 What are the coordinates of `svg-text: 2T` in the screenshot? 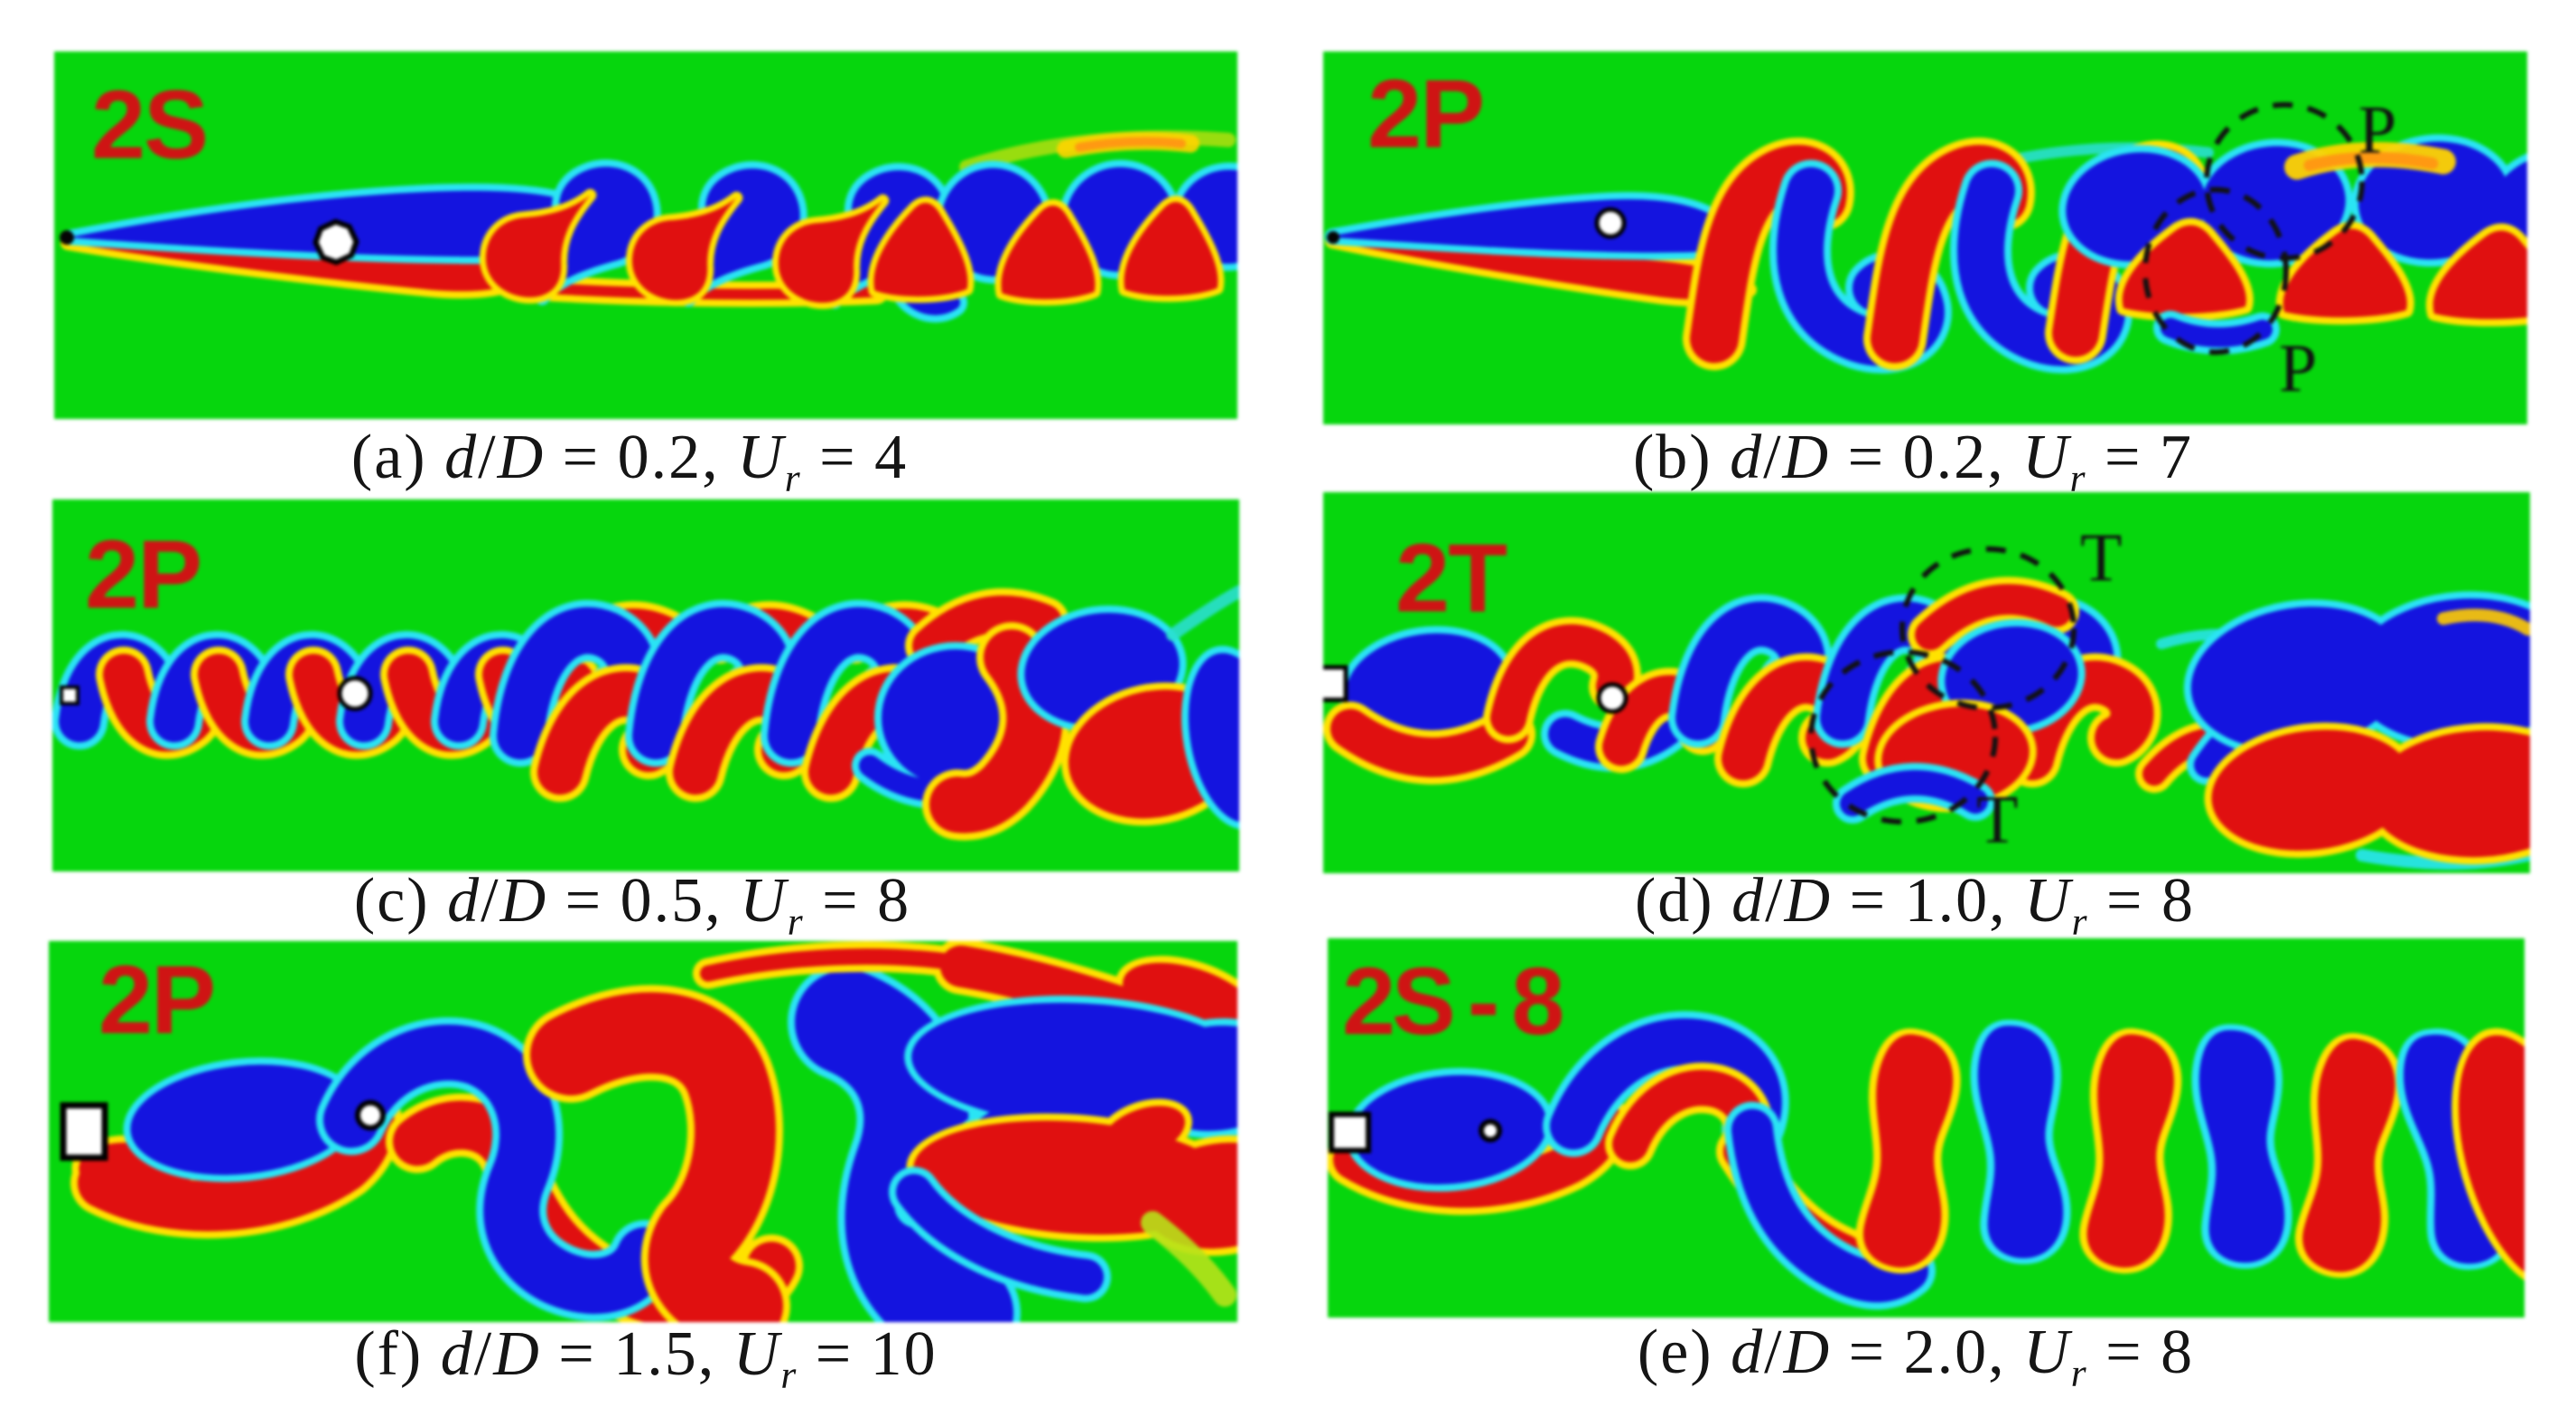 It's located at (1451, 577).